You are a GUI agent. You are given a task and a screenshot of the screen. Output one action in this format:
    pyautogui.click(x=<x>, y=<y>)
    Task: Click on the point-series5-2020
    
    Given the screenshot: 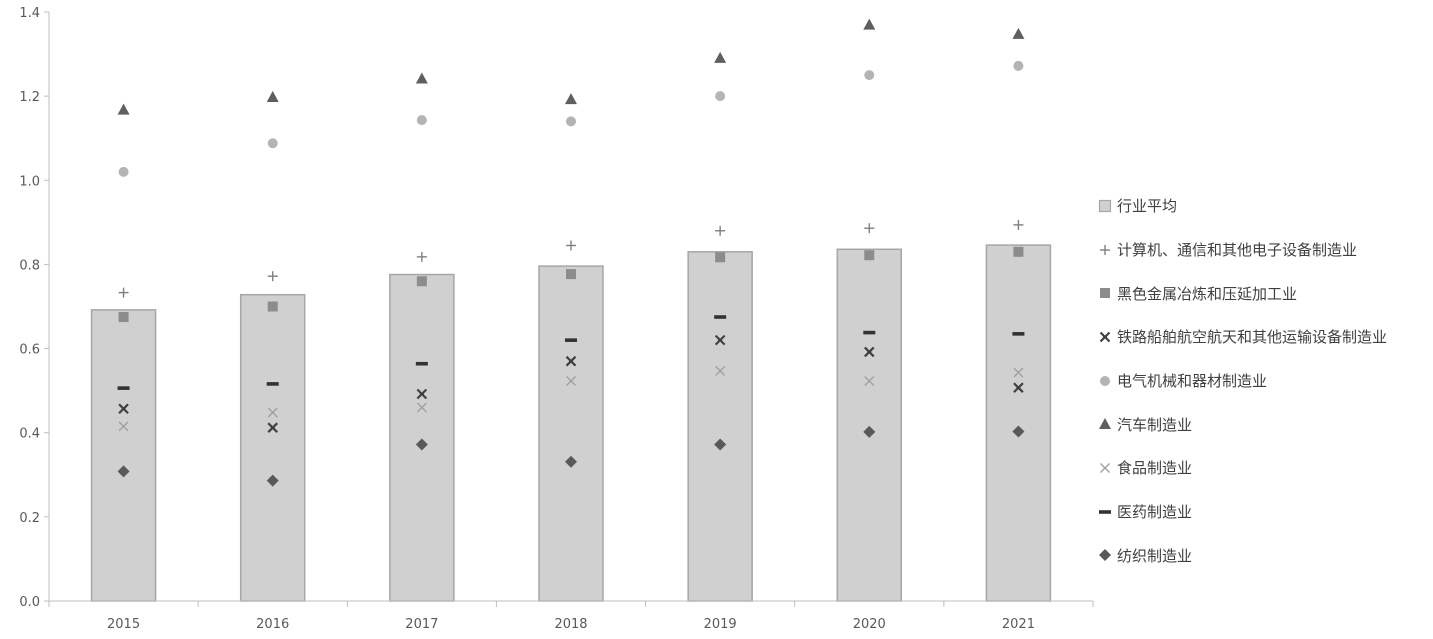 What is the action you would take?
    pyautogui.click(x=869, y=380)
    